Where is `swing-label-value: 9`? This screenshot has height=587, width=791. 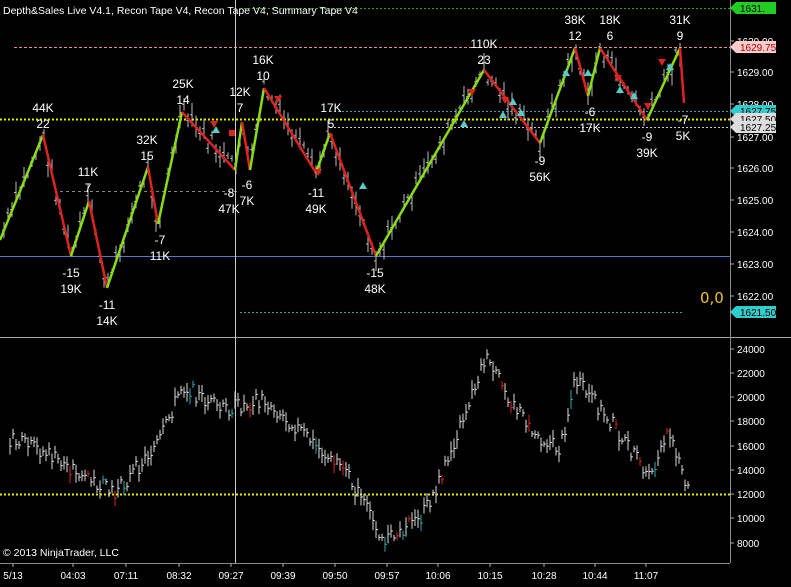
swing-label-value: 9 is located at coordinates (680, 36).